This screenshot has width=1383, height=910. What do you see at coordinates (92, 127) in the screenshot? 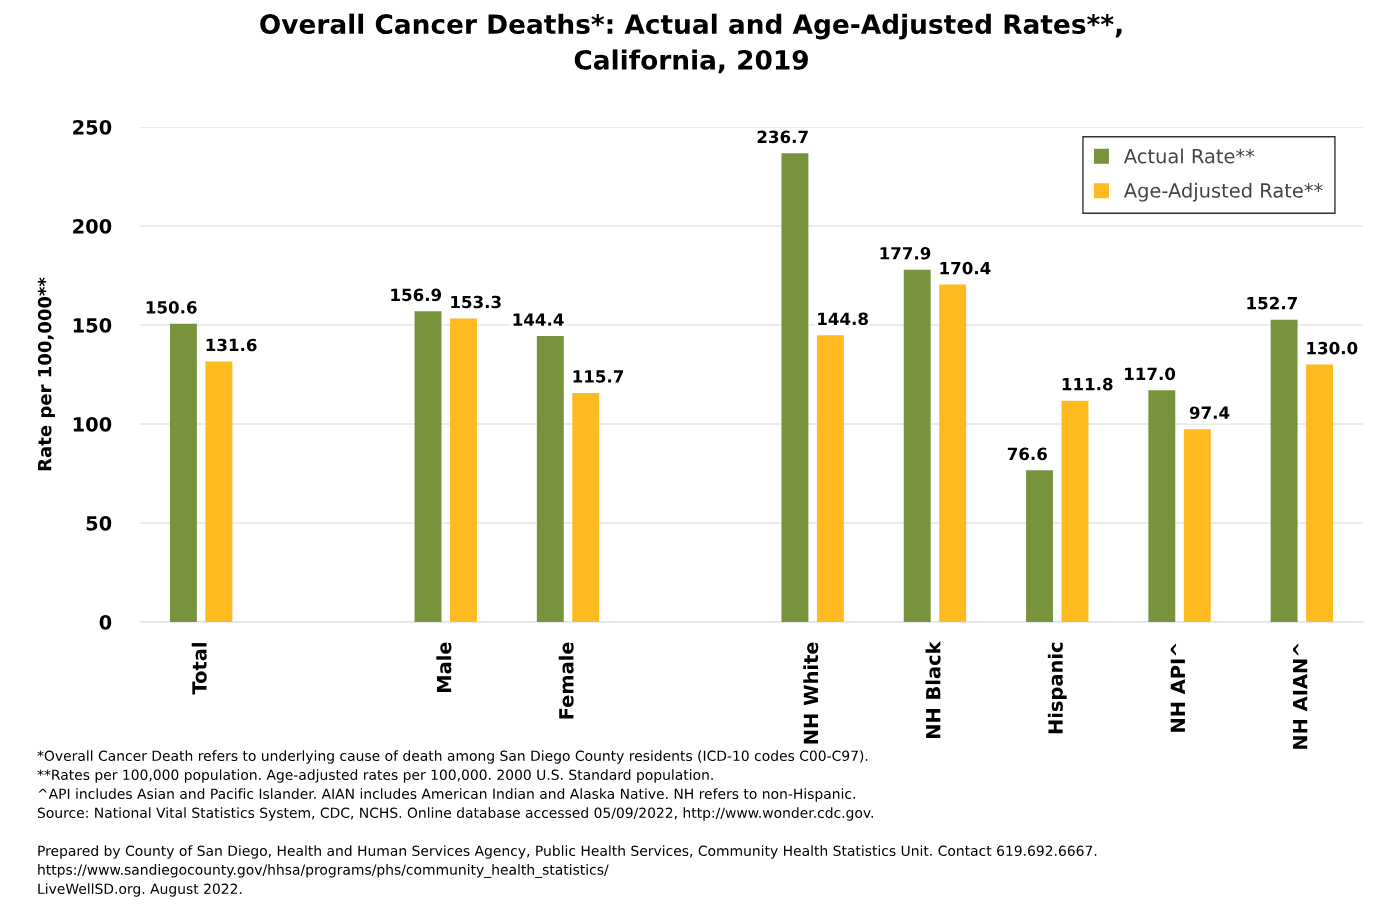
I see `y-tick-label: 250` at bounding box center [92, 127].